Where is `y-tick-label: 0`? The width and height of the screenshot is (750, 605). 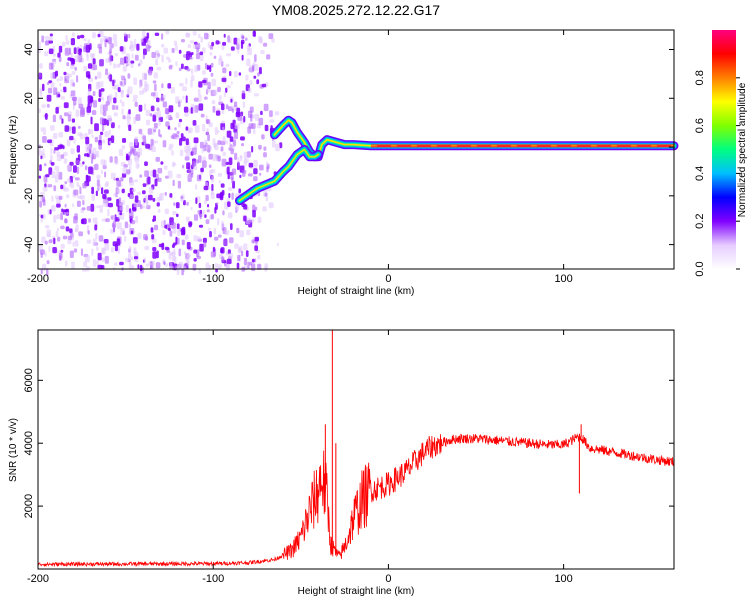
y-tick-label: 0 is located at coordinates (29, 147).